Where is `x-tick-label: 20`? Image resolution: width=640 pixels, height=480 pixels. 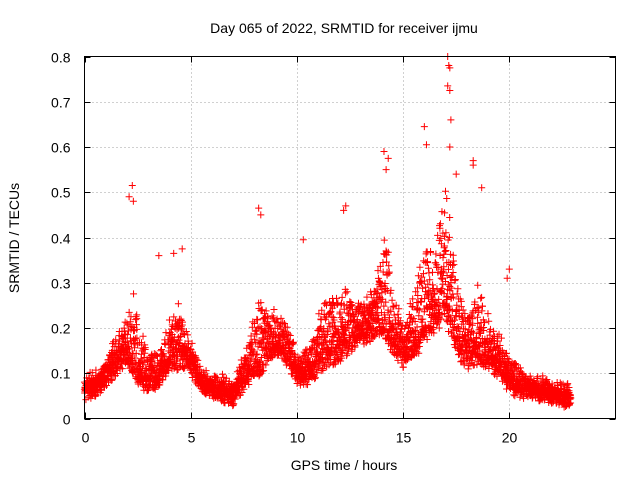
x-tick-label: 20 is located at coordinates (510, 438).